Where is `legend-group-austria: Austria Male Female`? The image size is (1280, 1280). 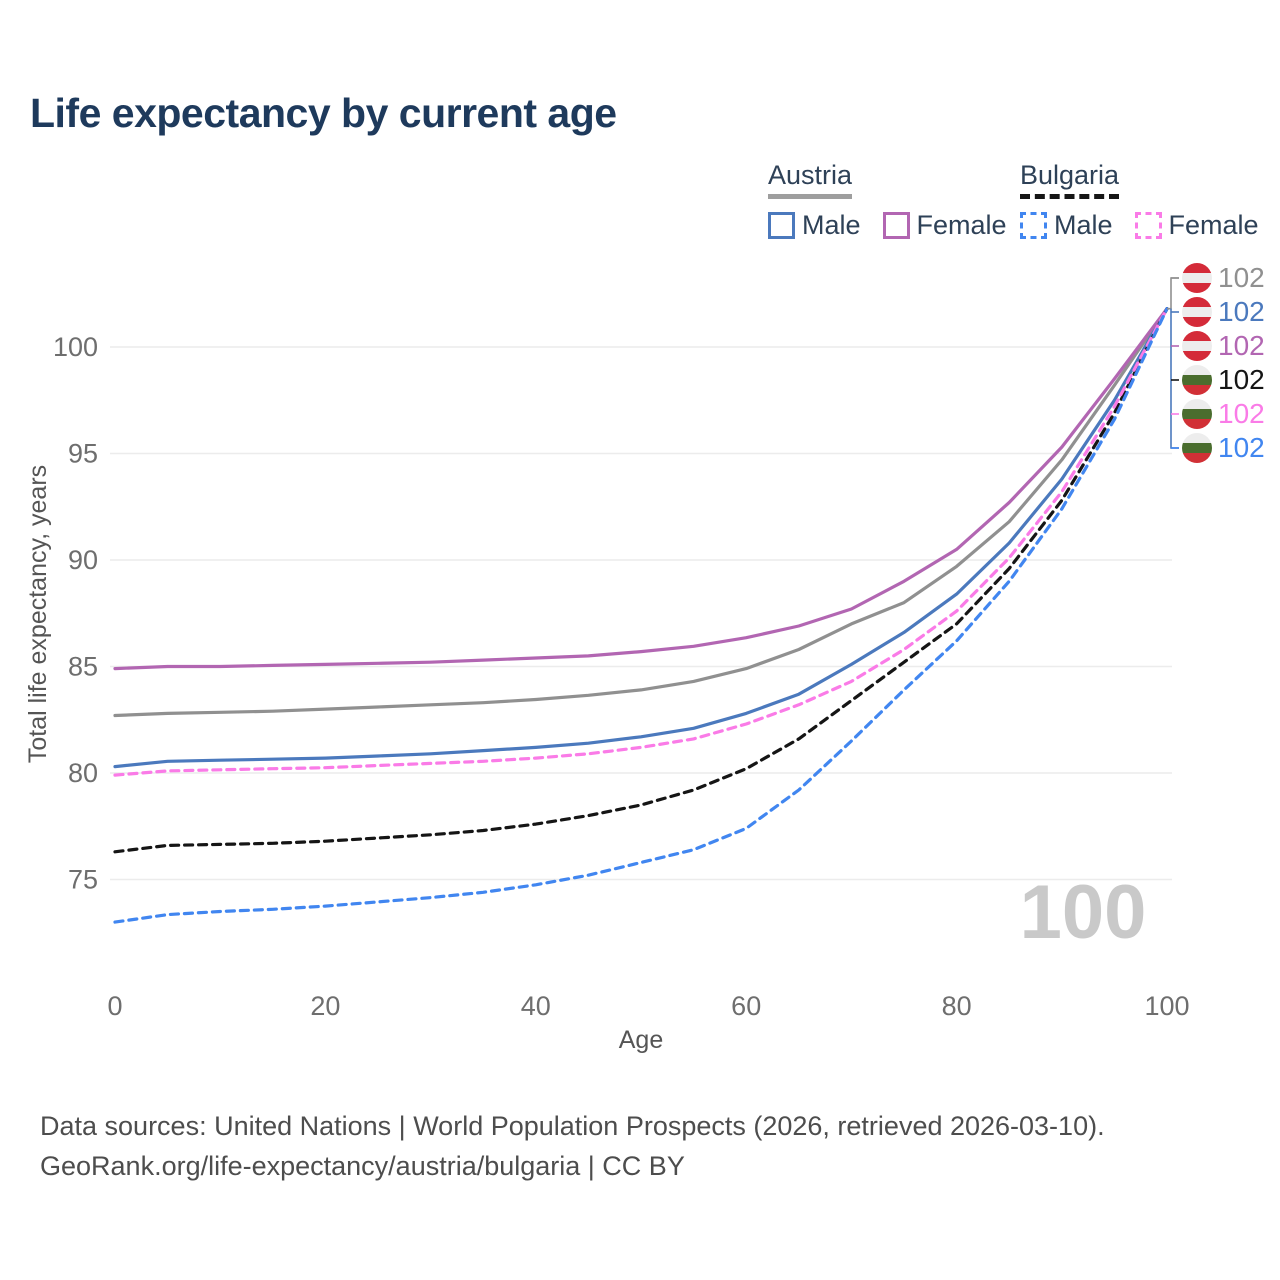
legend-group-austria: Austria Male Female is located at coordinates (898, 200).